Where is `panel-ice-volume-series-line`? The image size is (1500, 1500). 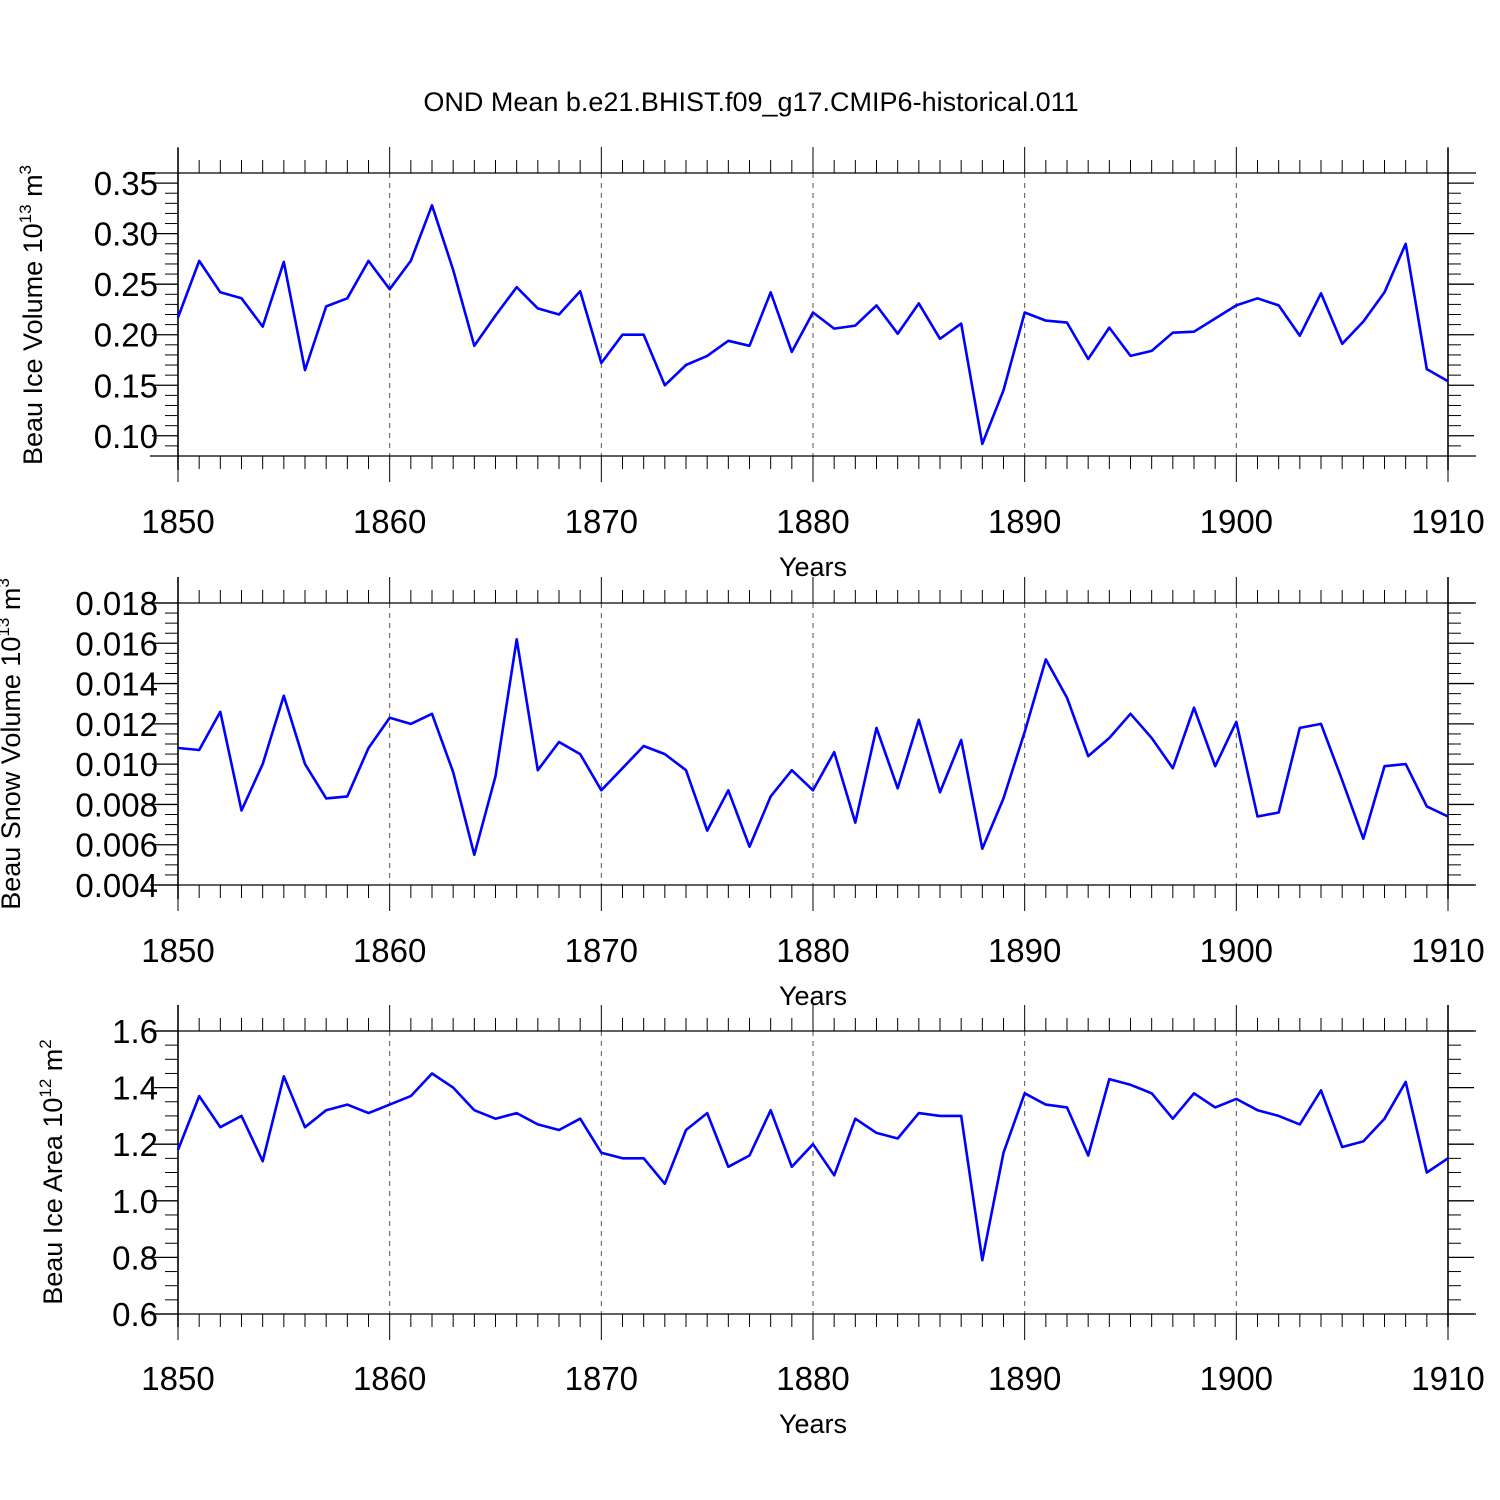
panel-ice-volume-series-line is located at coordinates (812, 325).